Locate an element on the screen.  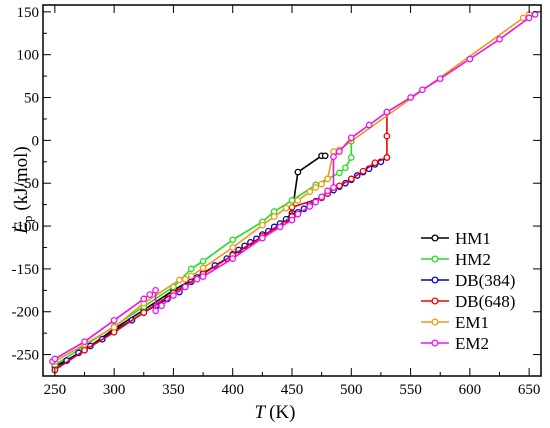
legend-label: EM1 is located at coordinates (472, 322).